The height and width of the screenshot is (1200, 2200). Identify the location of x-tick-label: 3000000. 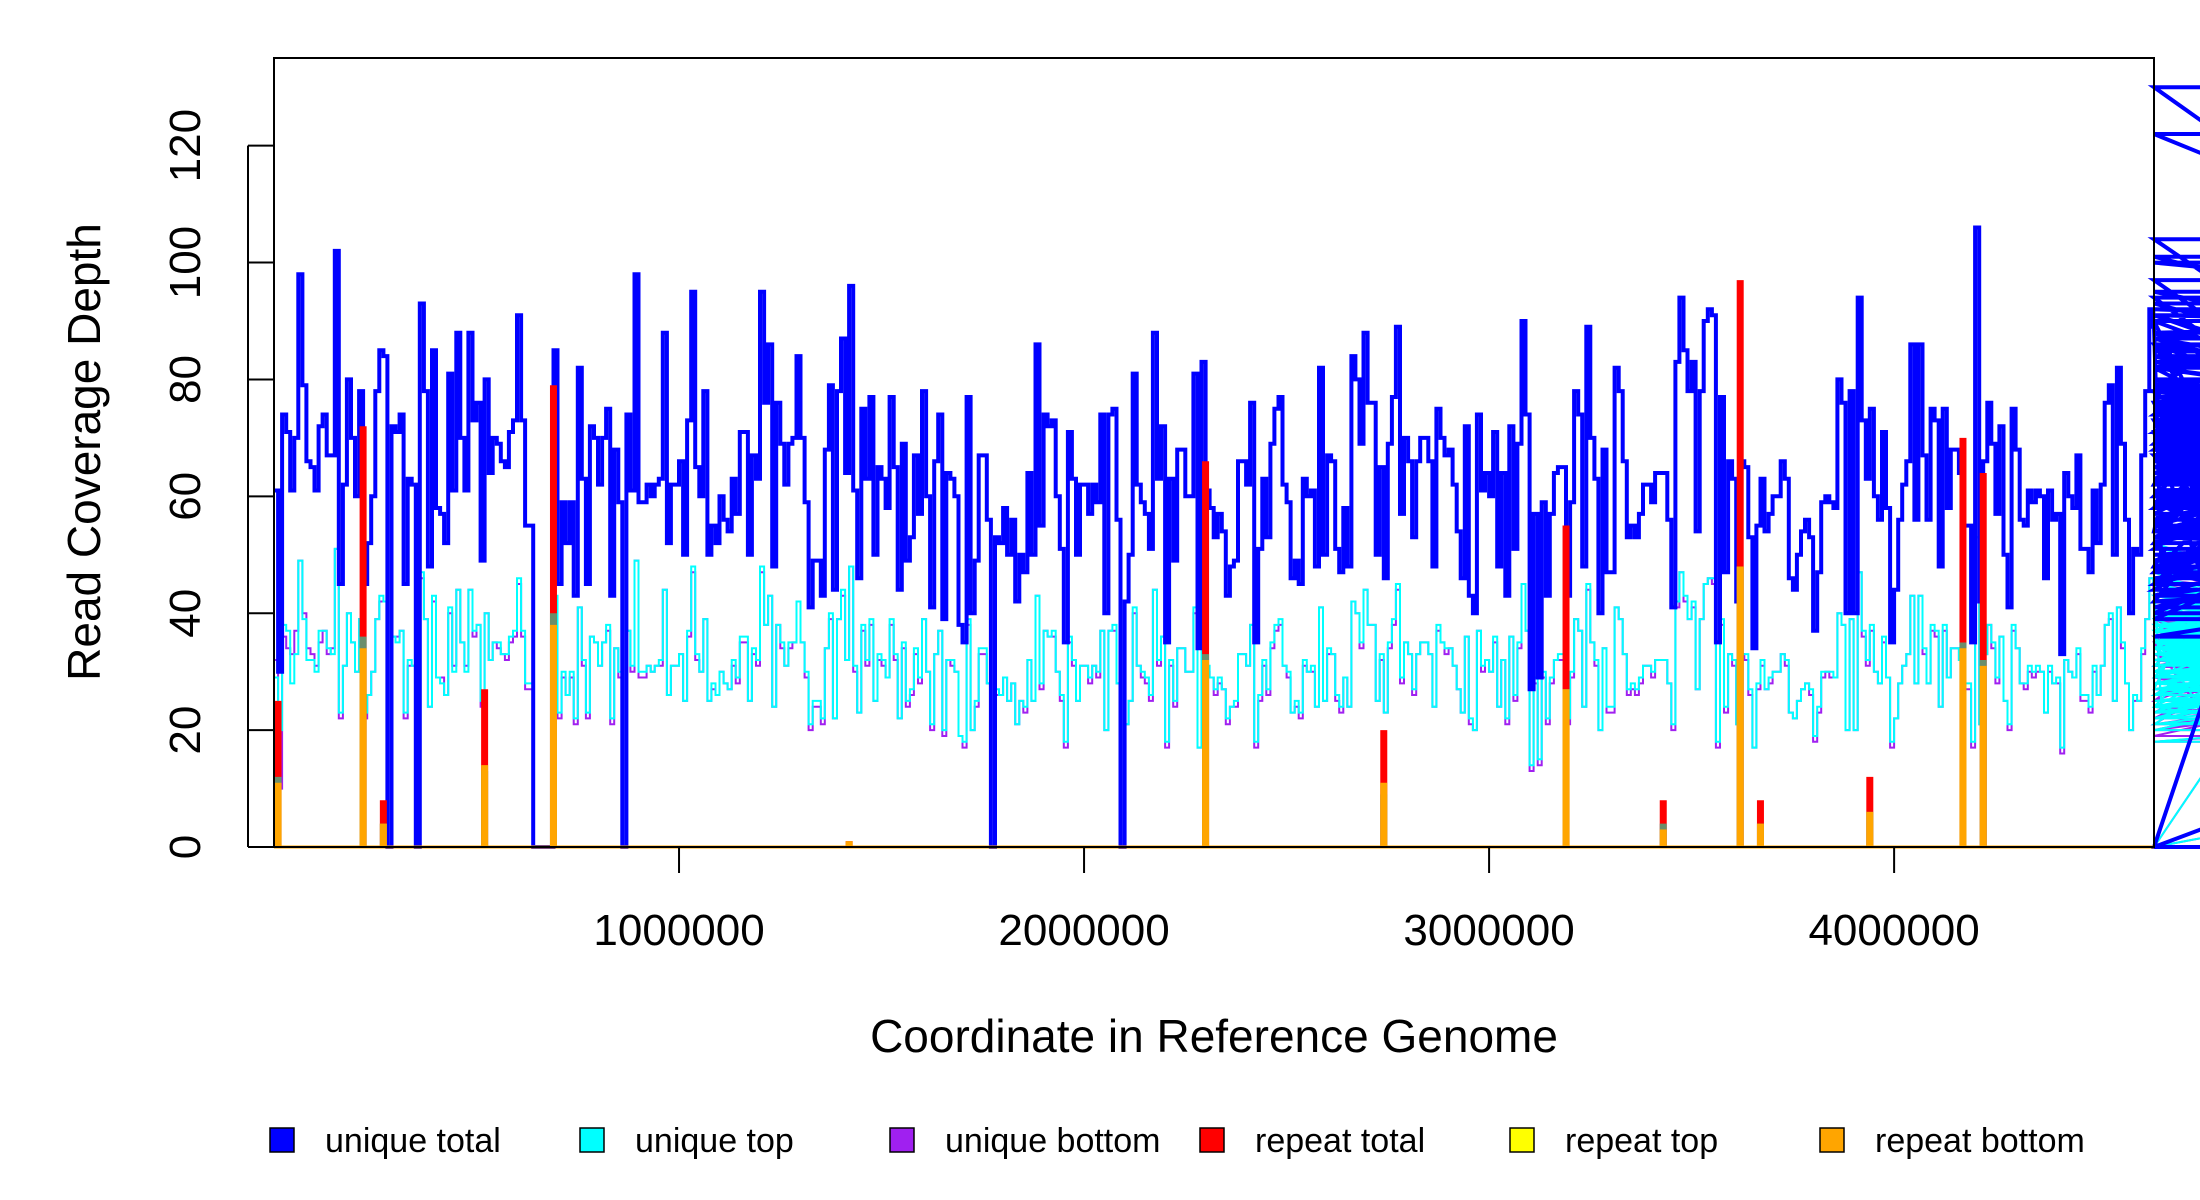
(1488, 930).